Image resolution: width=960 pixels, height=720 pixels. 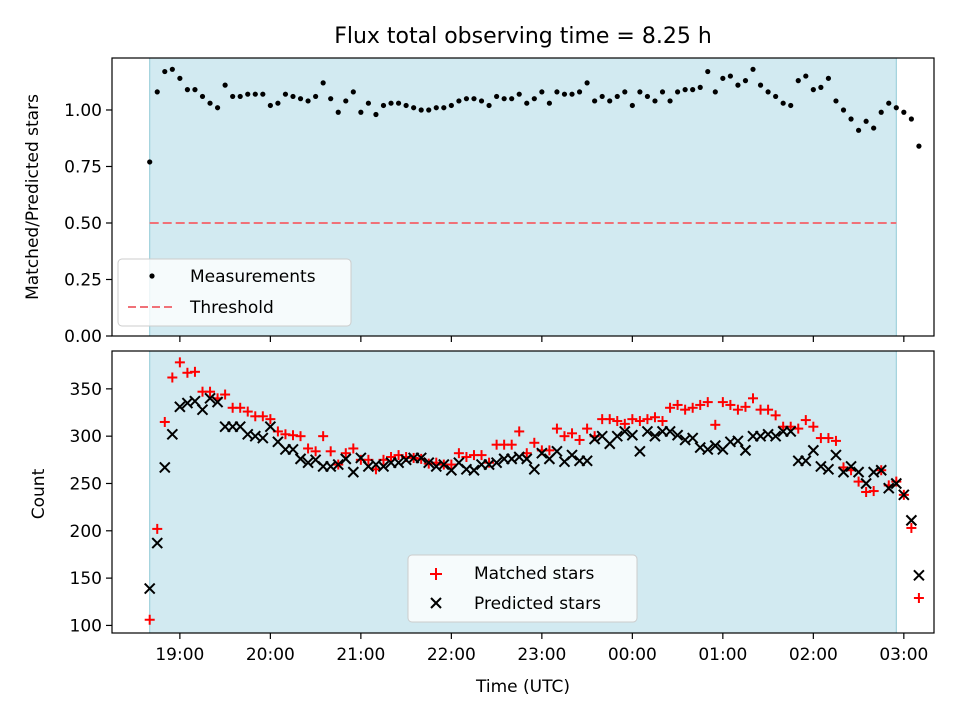 I want to click on bottom-y-tick-label: 250, so click(x=86, y=484).